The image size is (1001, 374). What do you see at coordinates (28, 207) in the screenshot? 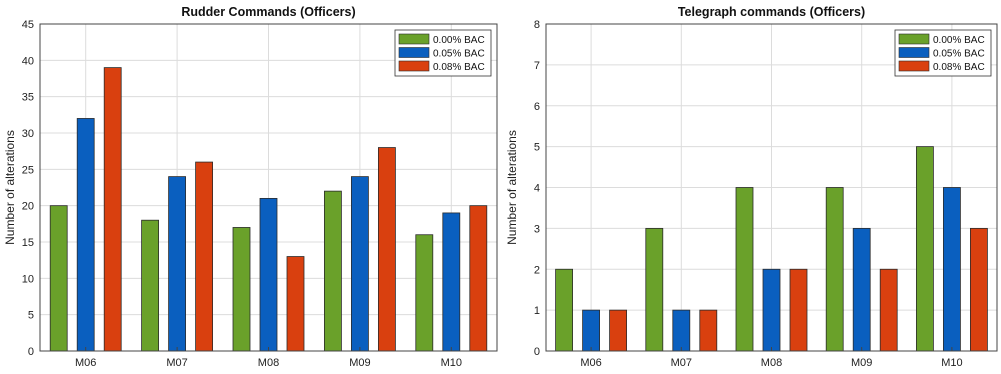
I see `y-tick-label: 20` at bounding box center [28, 207].